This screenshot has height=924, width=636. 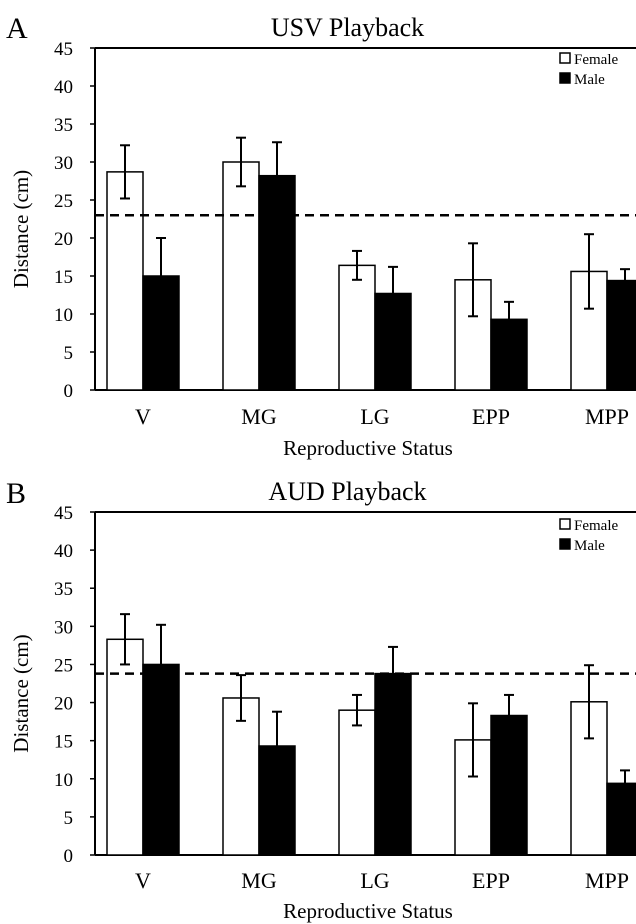 What do you see at coordinates (16, 493) in the screenshot?
I see `panel-letter: B` at bounding box center [16, 493].